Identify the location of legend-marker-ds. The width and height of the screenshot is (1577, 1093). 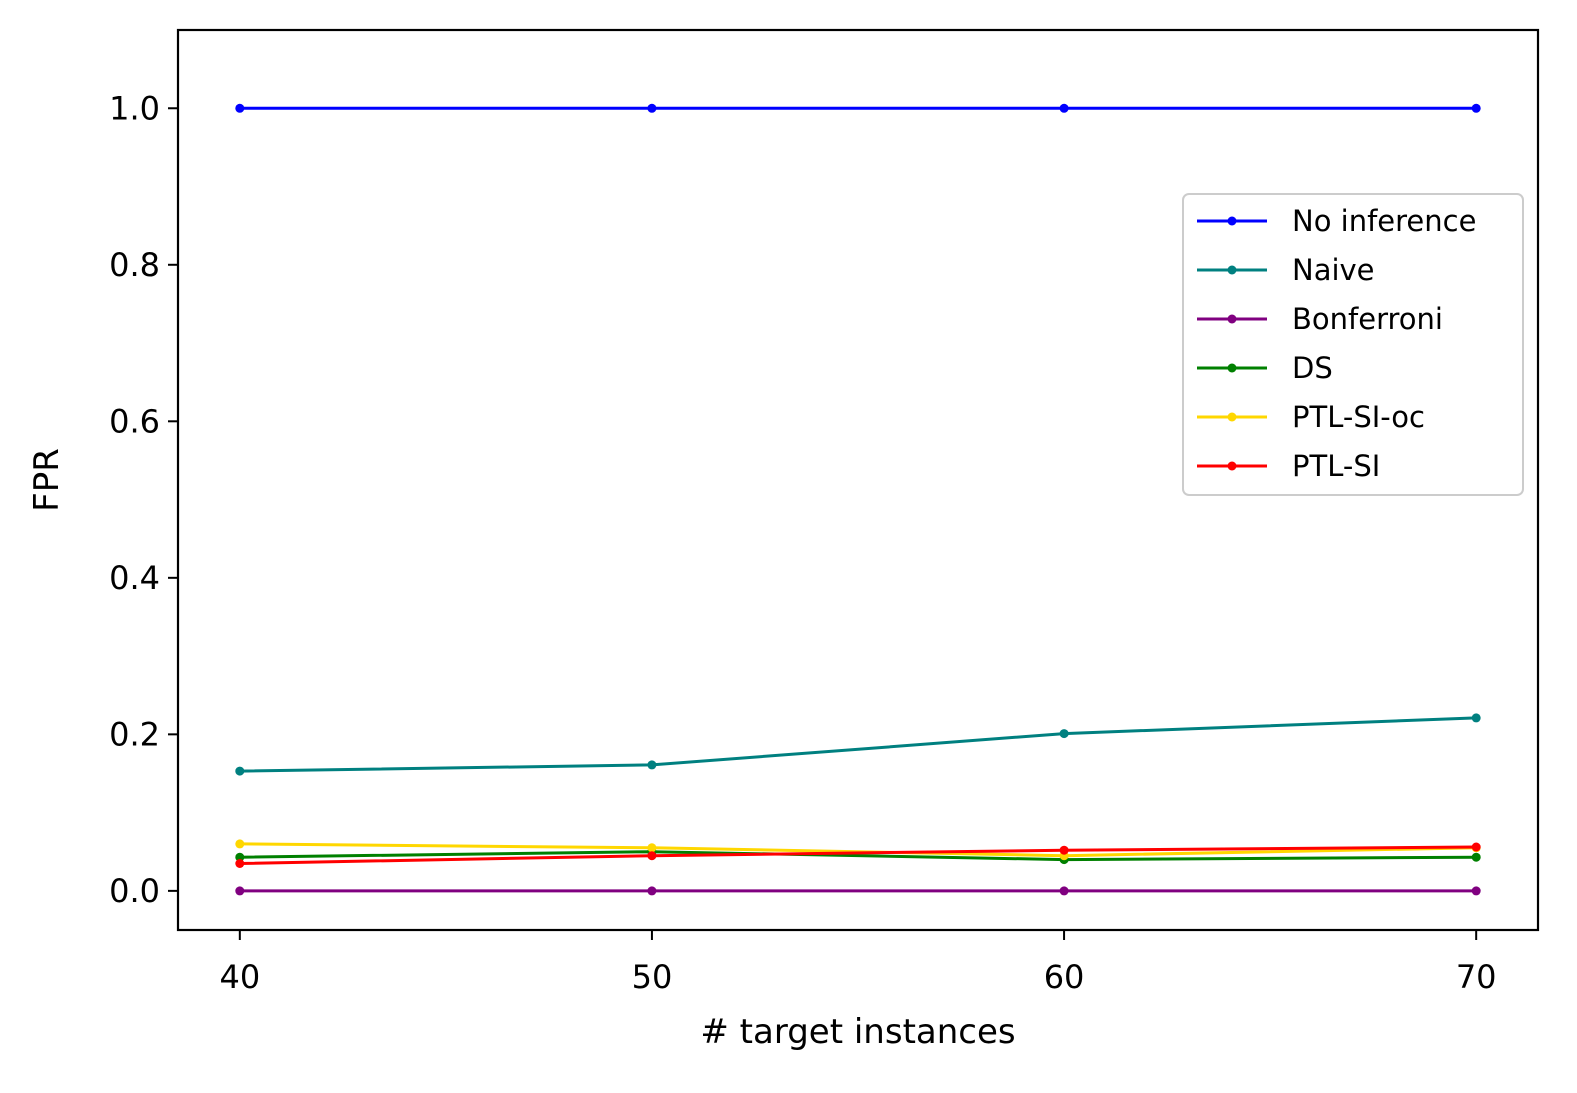
(1232, 368).